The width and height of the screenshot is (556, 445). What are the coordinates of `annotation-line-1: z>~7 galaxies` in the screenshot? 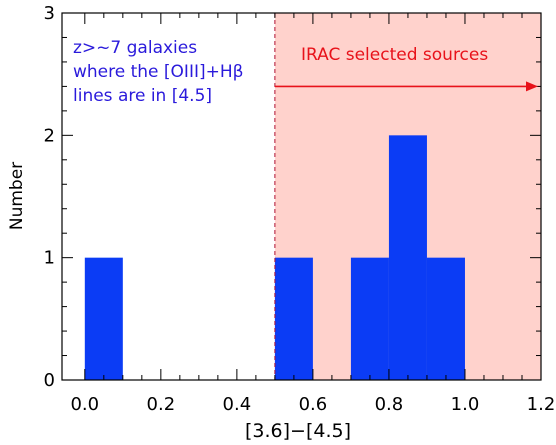 It's located at (135, 48).